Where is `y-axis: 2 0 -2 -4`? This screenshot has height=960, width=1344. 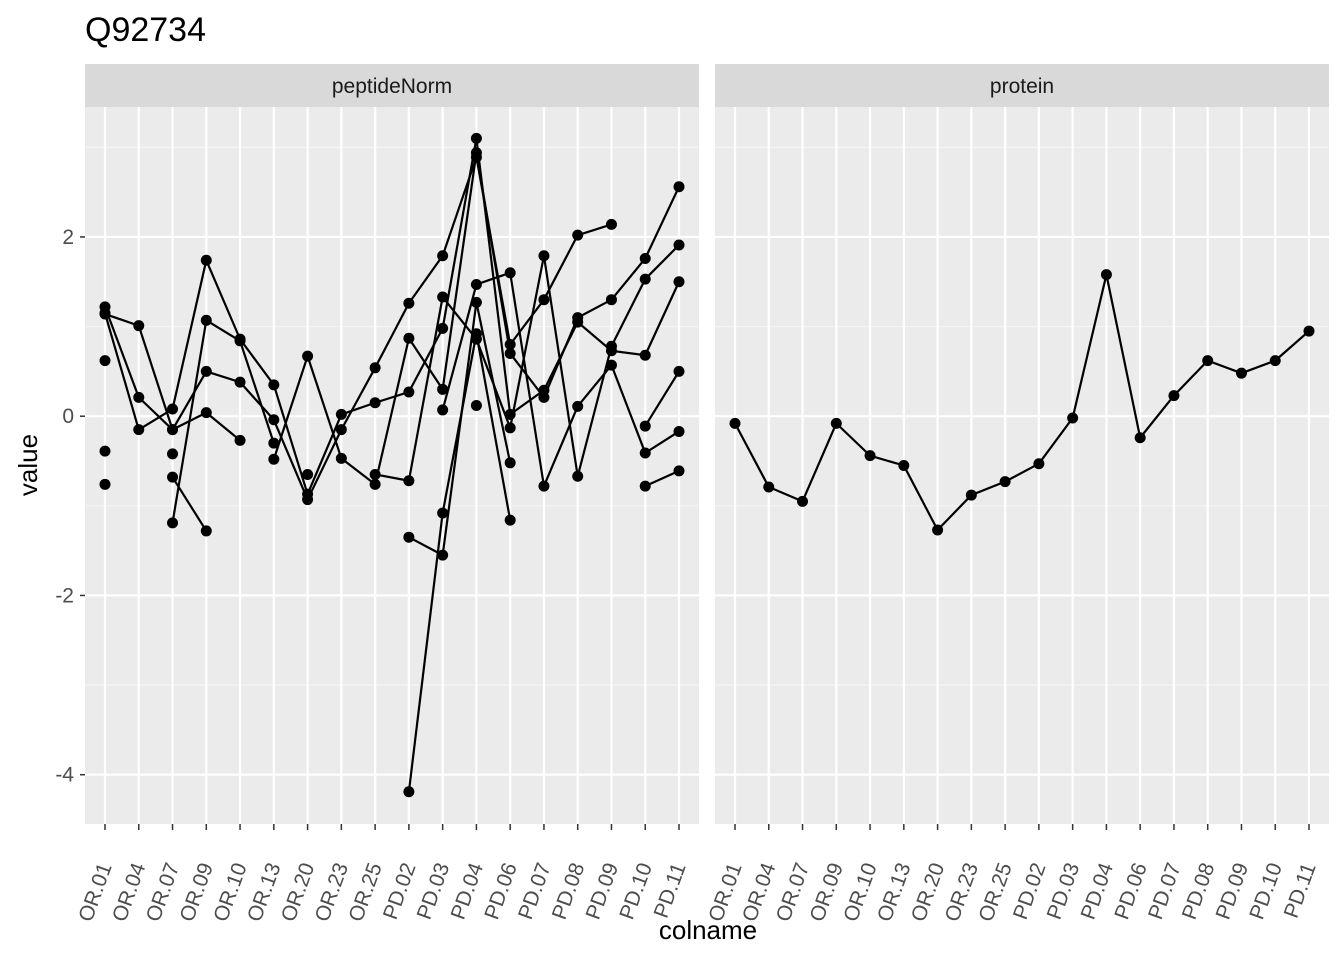 y-axis: 2 0 -2 -4 is located at coordinates (70, 506).